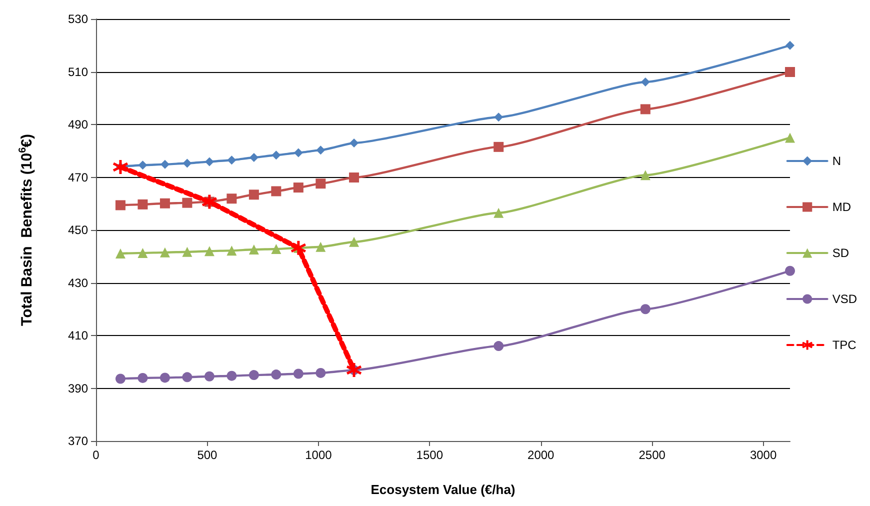 This screenshot has width=870, height=506. I want to click on y-tick-label: 430, so click(78, 283).